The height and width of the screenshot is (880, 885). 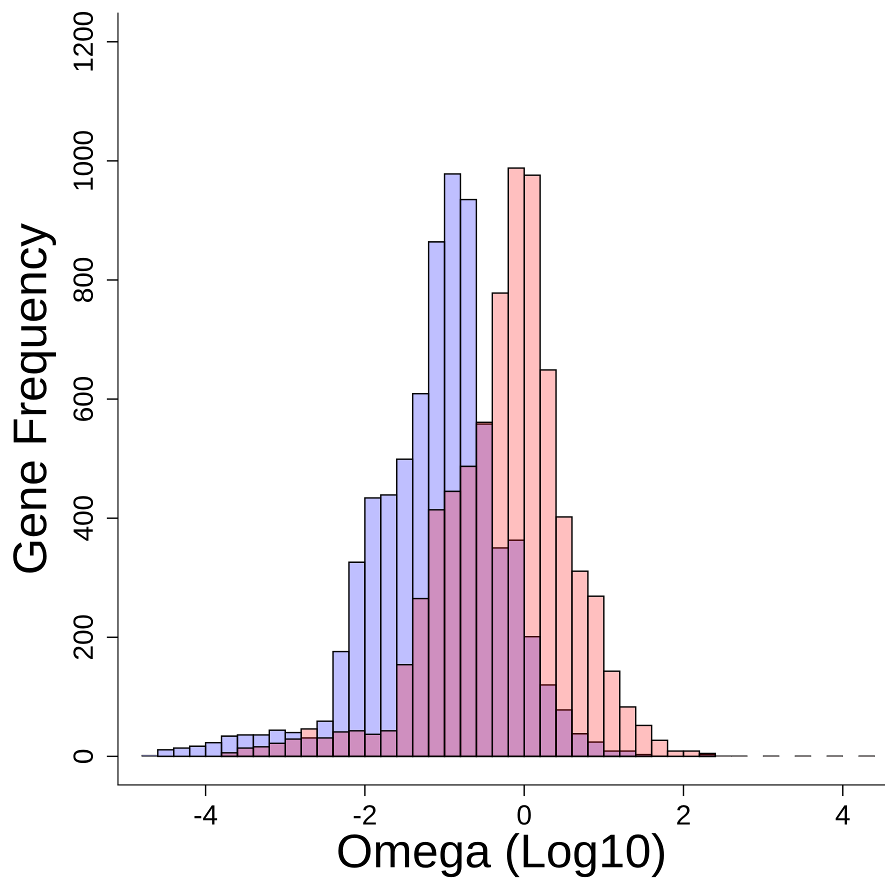 I want to click on y-tick-label: 1000, so click(x=83, y=160).